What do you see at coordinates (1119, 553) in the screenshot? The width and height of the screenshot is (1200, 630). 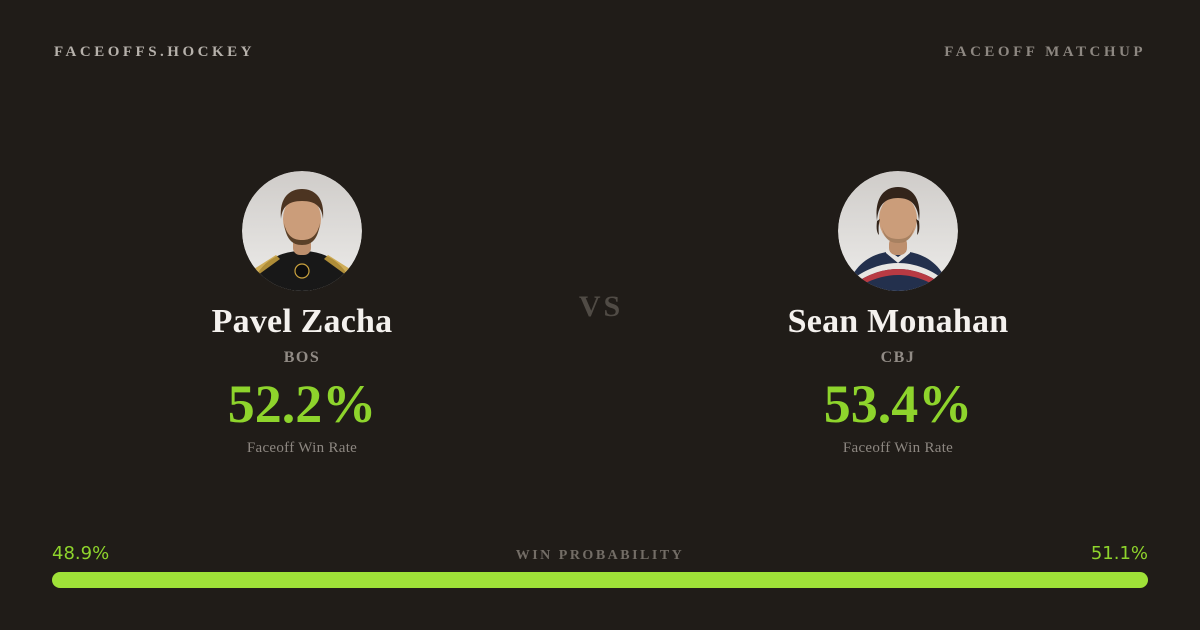 I see `win-probability-right-value: 51.1%` at bounding box center [1119, 553].